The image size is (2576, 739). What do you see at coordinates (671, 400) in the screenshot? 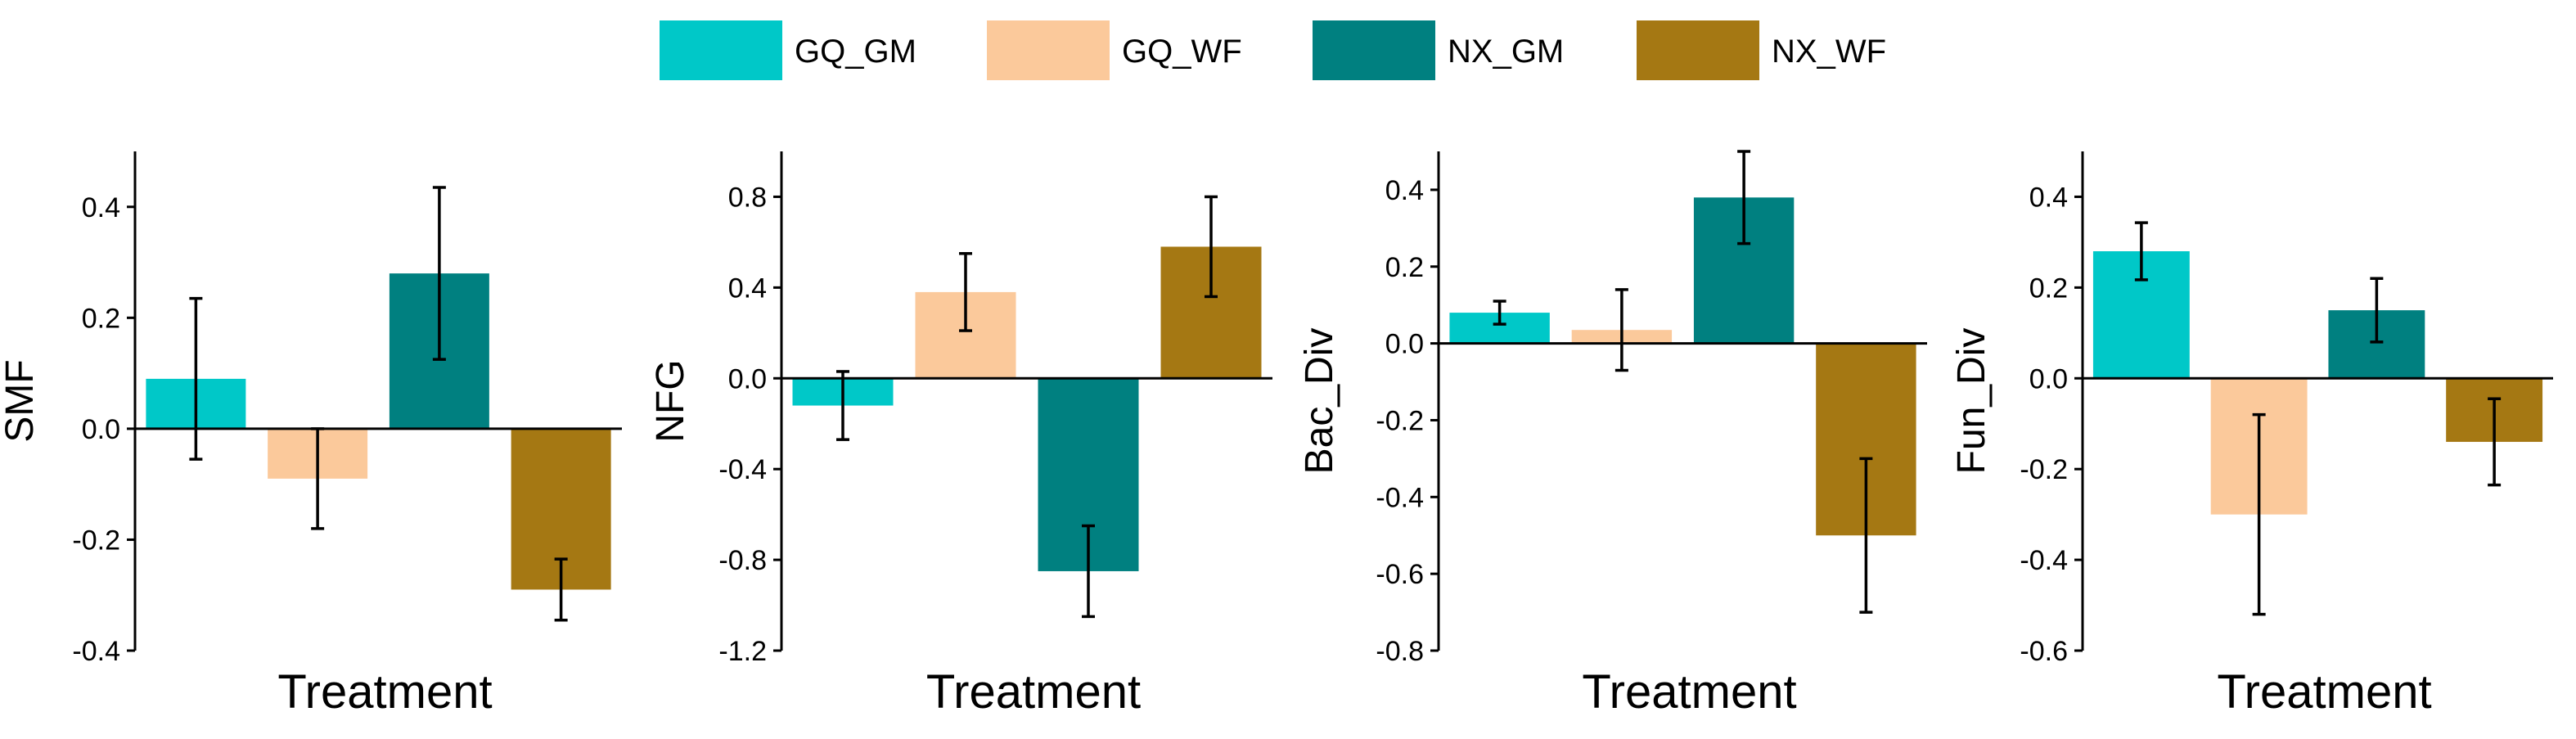
I see `y-axis-title: NFG` at bounding box center [671, 400].